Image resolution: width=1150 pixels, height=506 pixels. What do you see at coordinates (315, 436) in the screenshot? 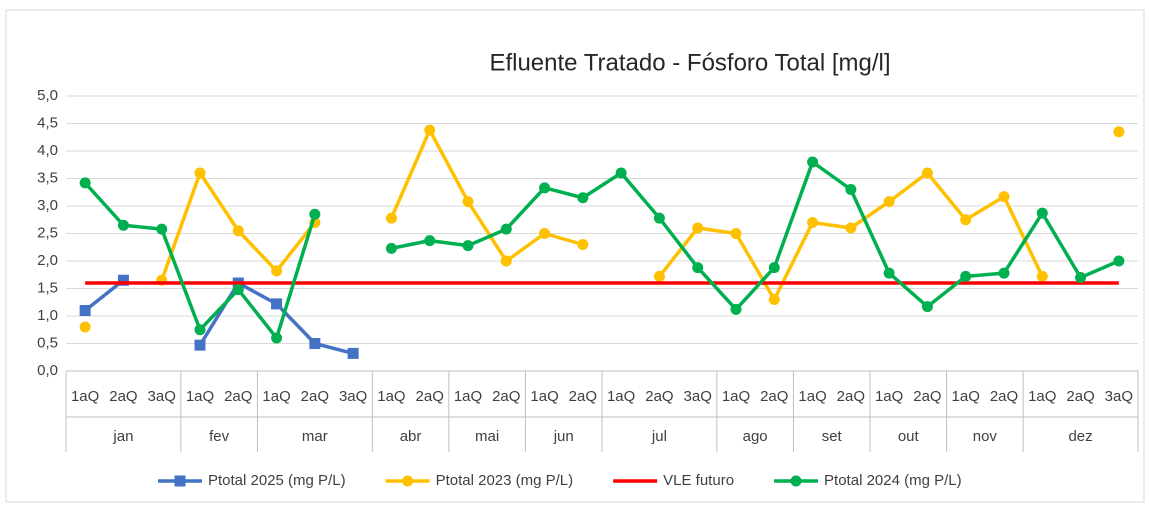
I see `group-label: mar` at bounding box center [315, 436].